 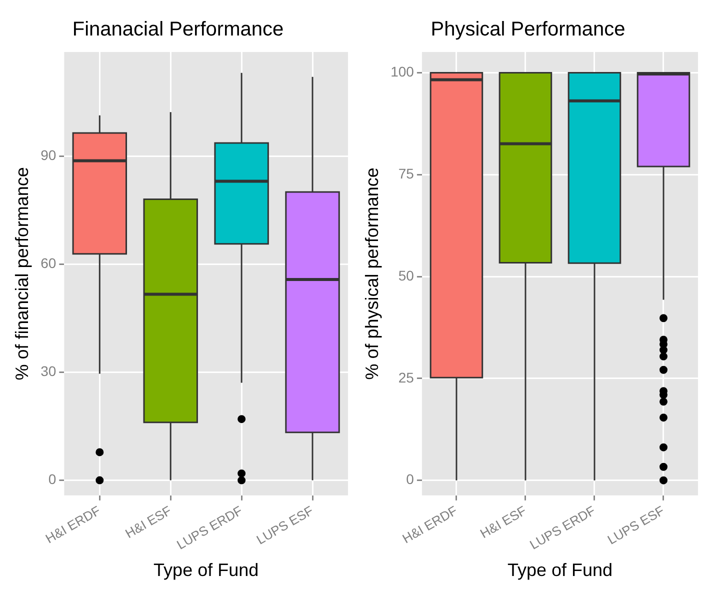 What do you see at coordinates (22, 273) in the screenshot?
I see `y-axis-title: % of financial performance` at bounding box center [22, 273].